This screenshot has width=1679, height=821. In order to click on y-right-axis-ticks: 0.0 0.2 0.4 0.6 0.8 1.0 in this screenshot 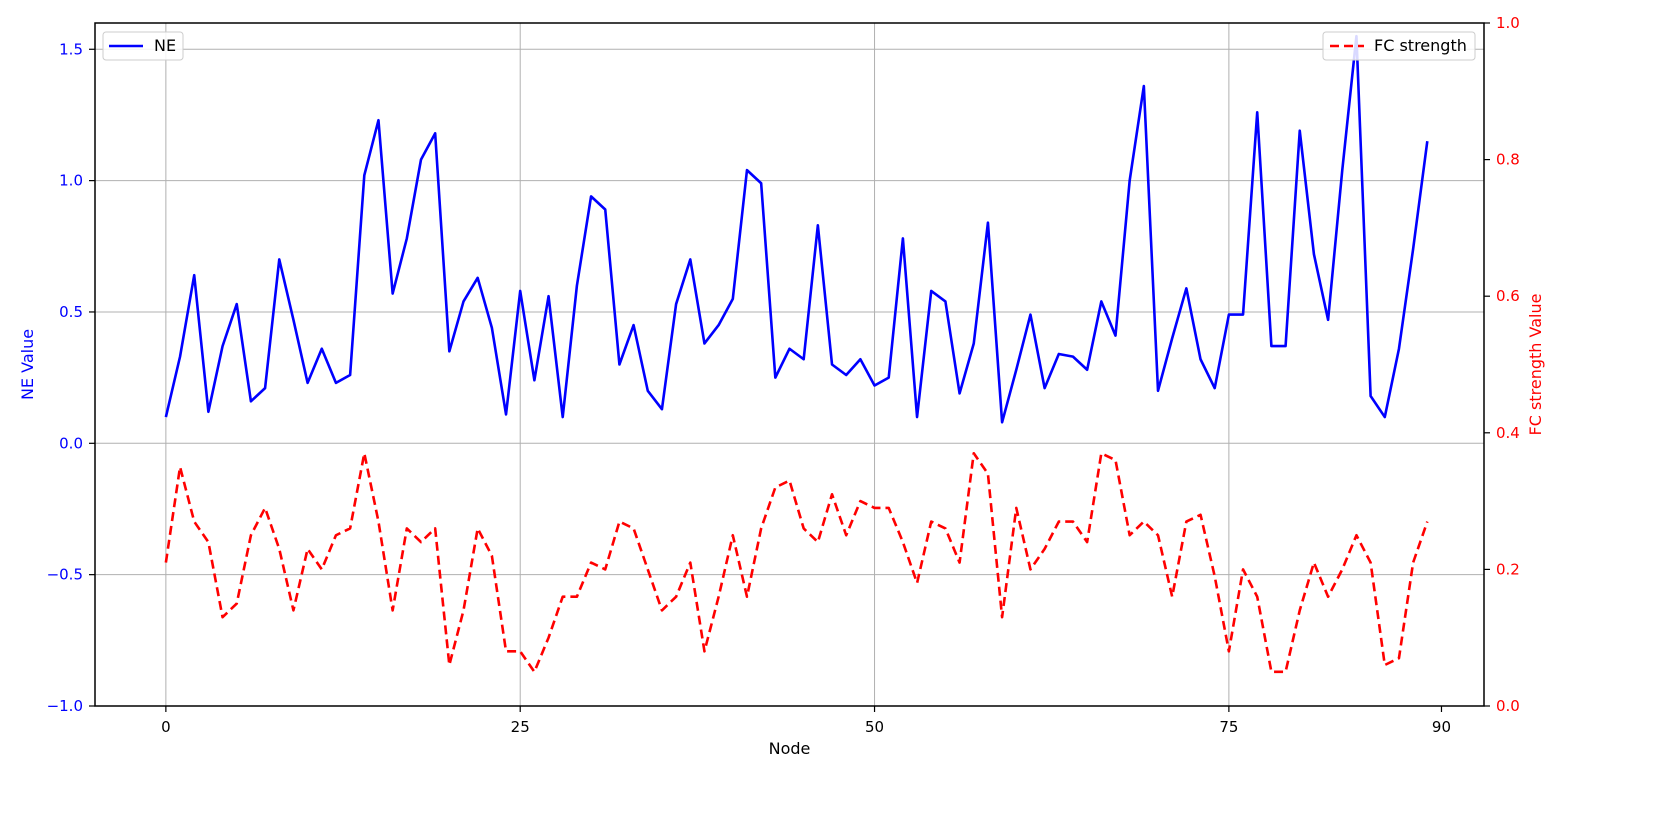, I will do `click(1502, 364)`.